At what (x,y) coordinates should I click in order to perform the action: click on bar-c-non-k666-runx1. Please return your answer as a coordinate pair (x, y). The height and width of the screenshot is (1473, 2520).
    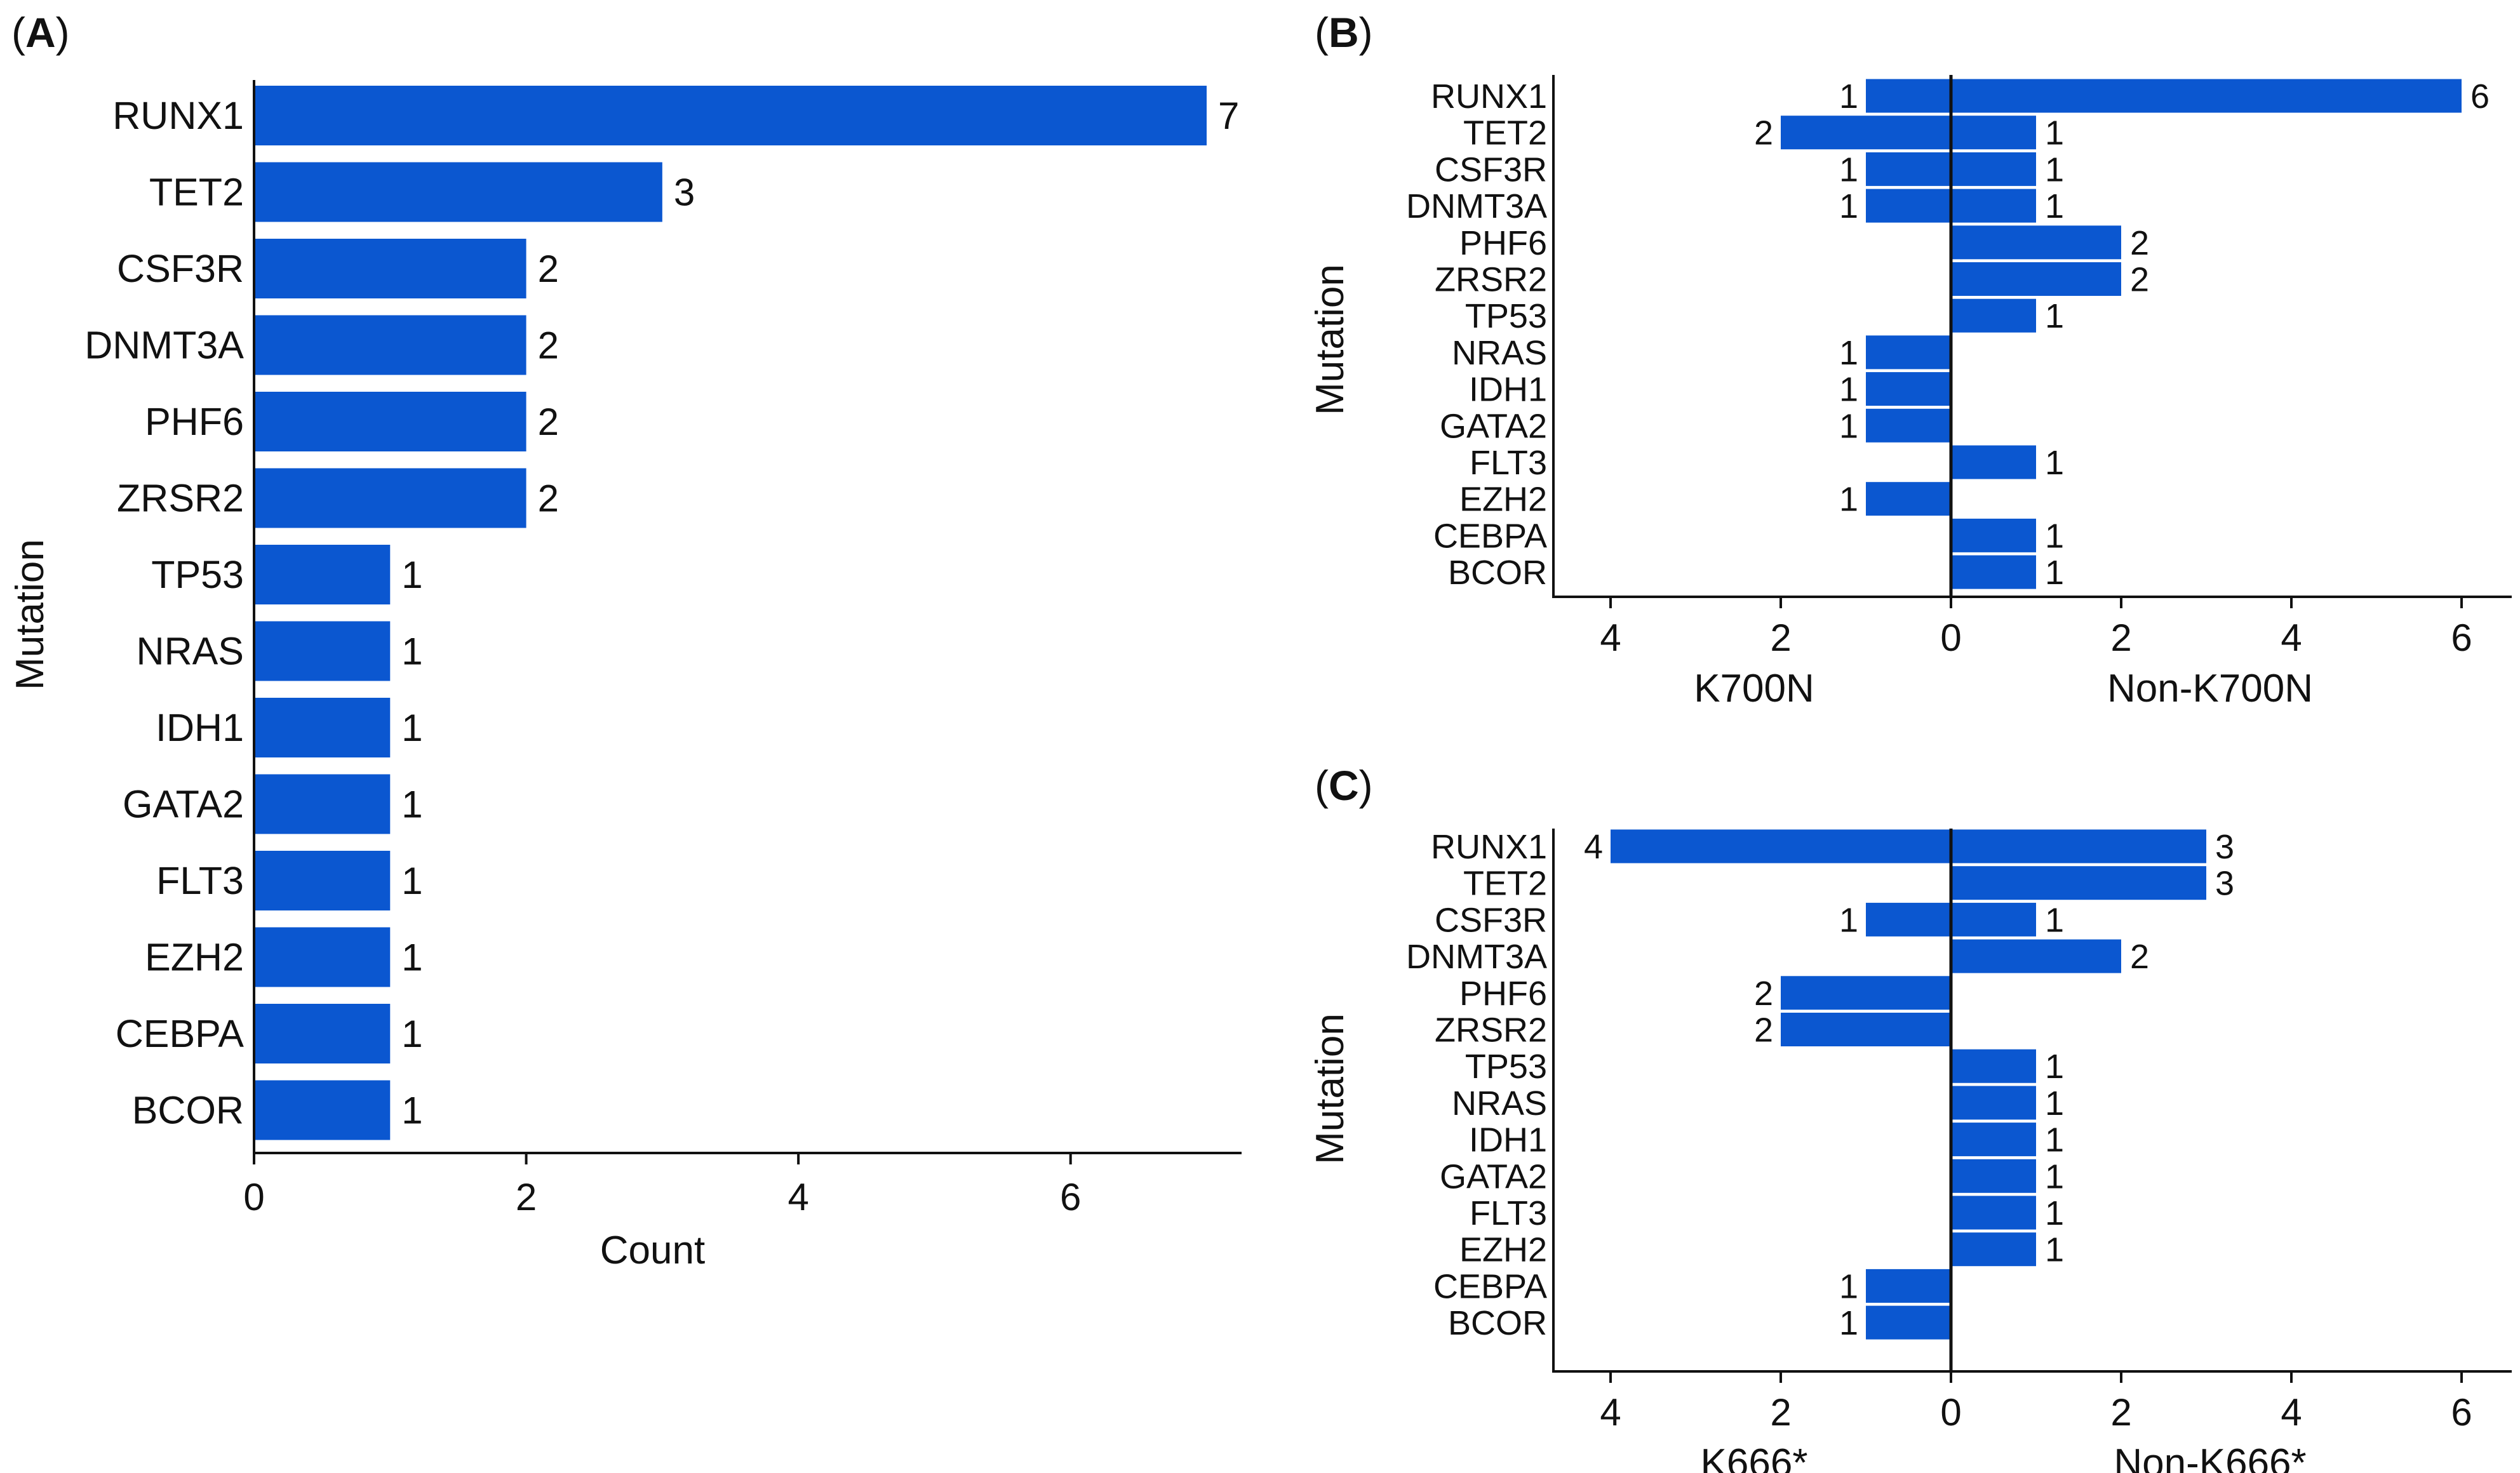
    Looking at the image, I should click on (2078, 846).